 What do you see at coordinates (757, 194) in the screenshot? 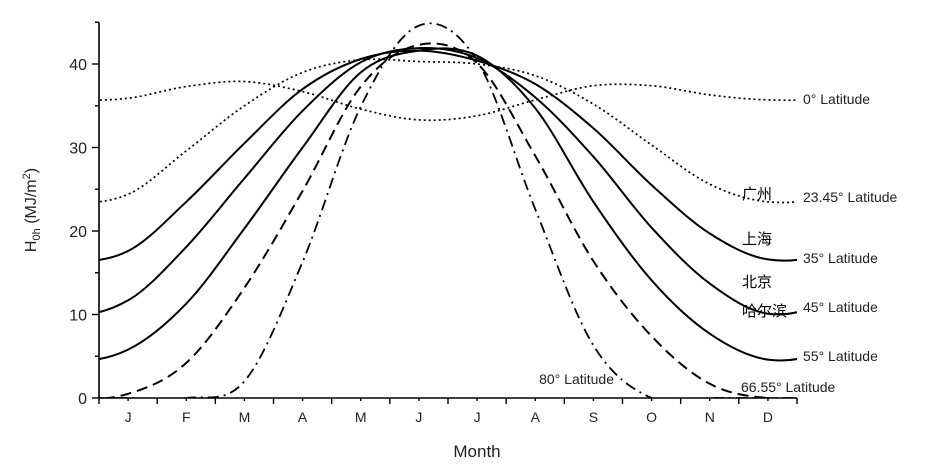
I see `city-label: 广州` at bounding box center [757, 194].